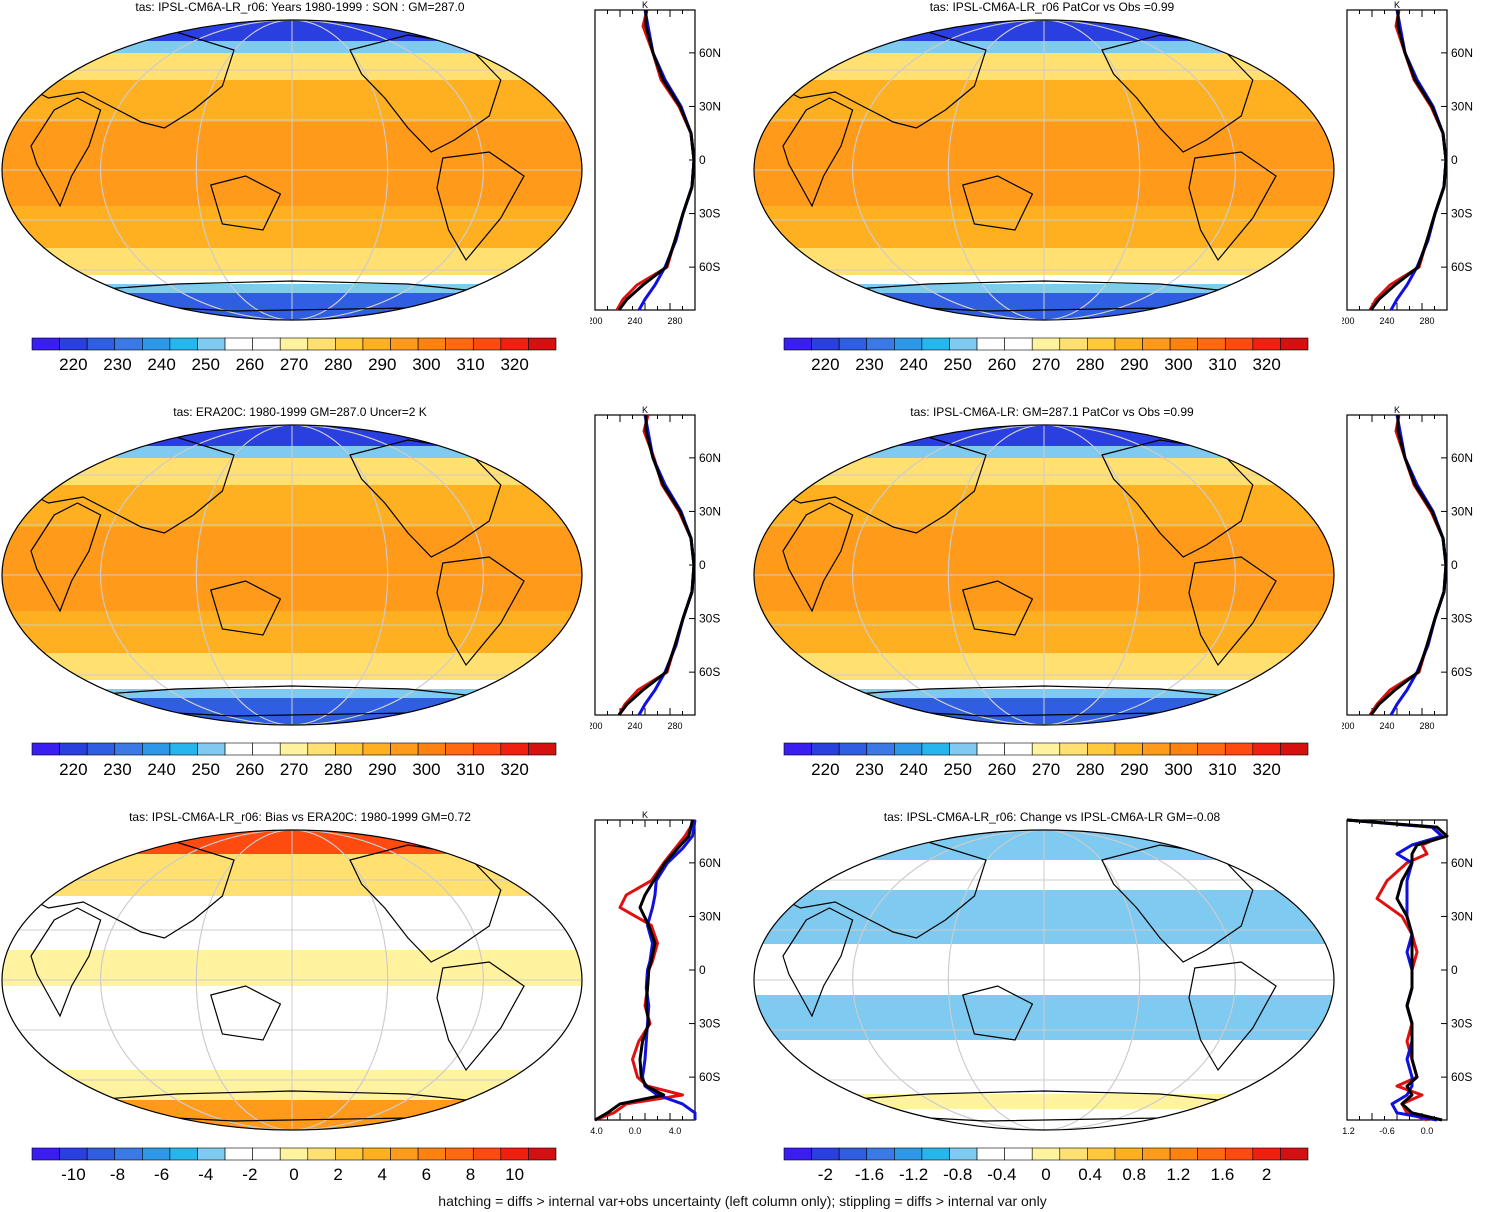  I want to click on colorbar-label: 310, so click(470, 364).